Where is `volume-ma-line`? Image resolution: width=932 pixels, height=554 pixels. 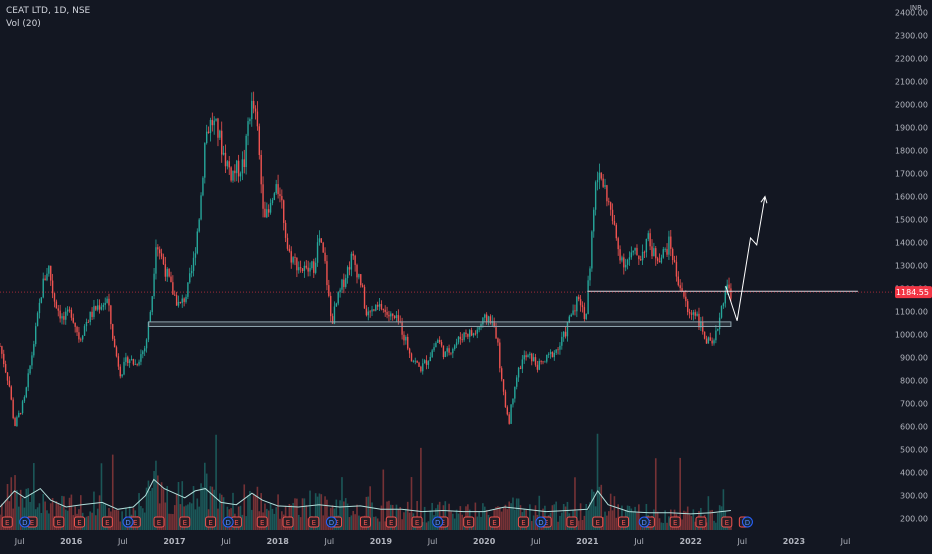 volume-ma-line is located at coordinates (365, 496).